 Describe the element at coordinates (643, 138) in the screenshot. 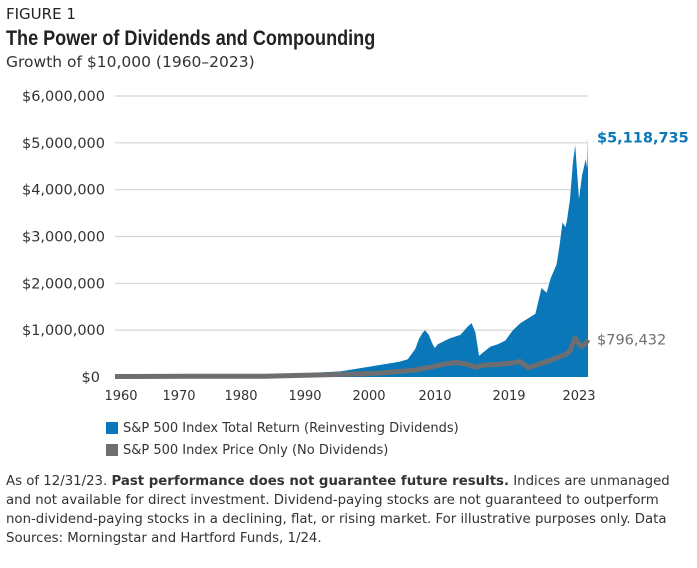

I see `total-return-end-label: $5,118,735` at that location.